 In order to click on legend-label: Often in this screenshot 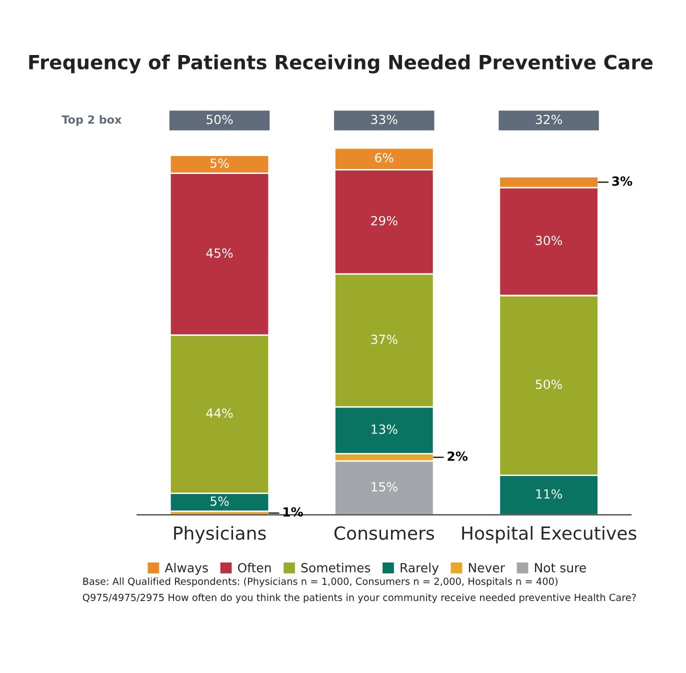, I will do `click(254, 567)`.